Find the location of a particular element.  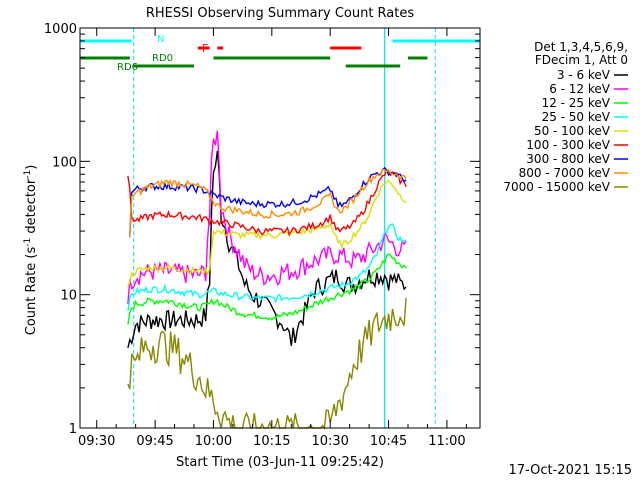

annotation-rd6: RD6 is located at coordinates (127, 67).